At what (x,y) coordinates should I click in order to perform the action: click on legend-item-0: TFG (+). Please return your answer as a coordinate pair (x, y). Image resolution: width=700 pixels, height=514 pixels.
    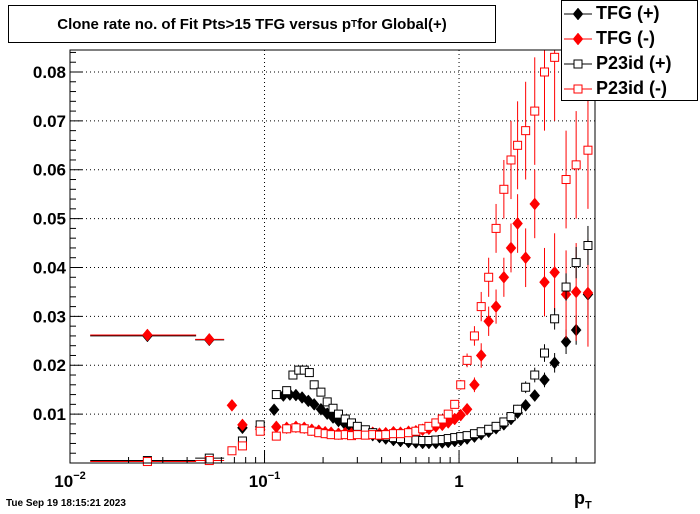
    Looking at the image, I should click on (630, 14).